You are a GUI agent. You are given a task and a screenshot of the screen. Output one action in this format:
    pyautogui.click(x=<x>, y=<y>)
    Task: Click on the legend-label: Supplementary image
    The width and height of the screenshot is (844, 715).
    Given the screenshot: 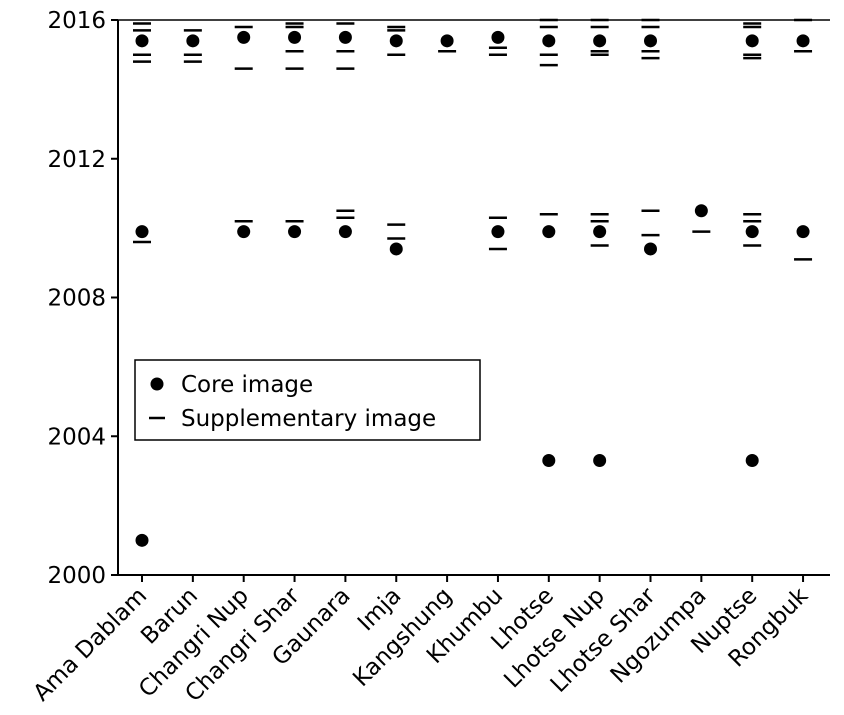 What is the action you would take?
    pyautogui.click(x=308, y=419)
    